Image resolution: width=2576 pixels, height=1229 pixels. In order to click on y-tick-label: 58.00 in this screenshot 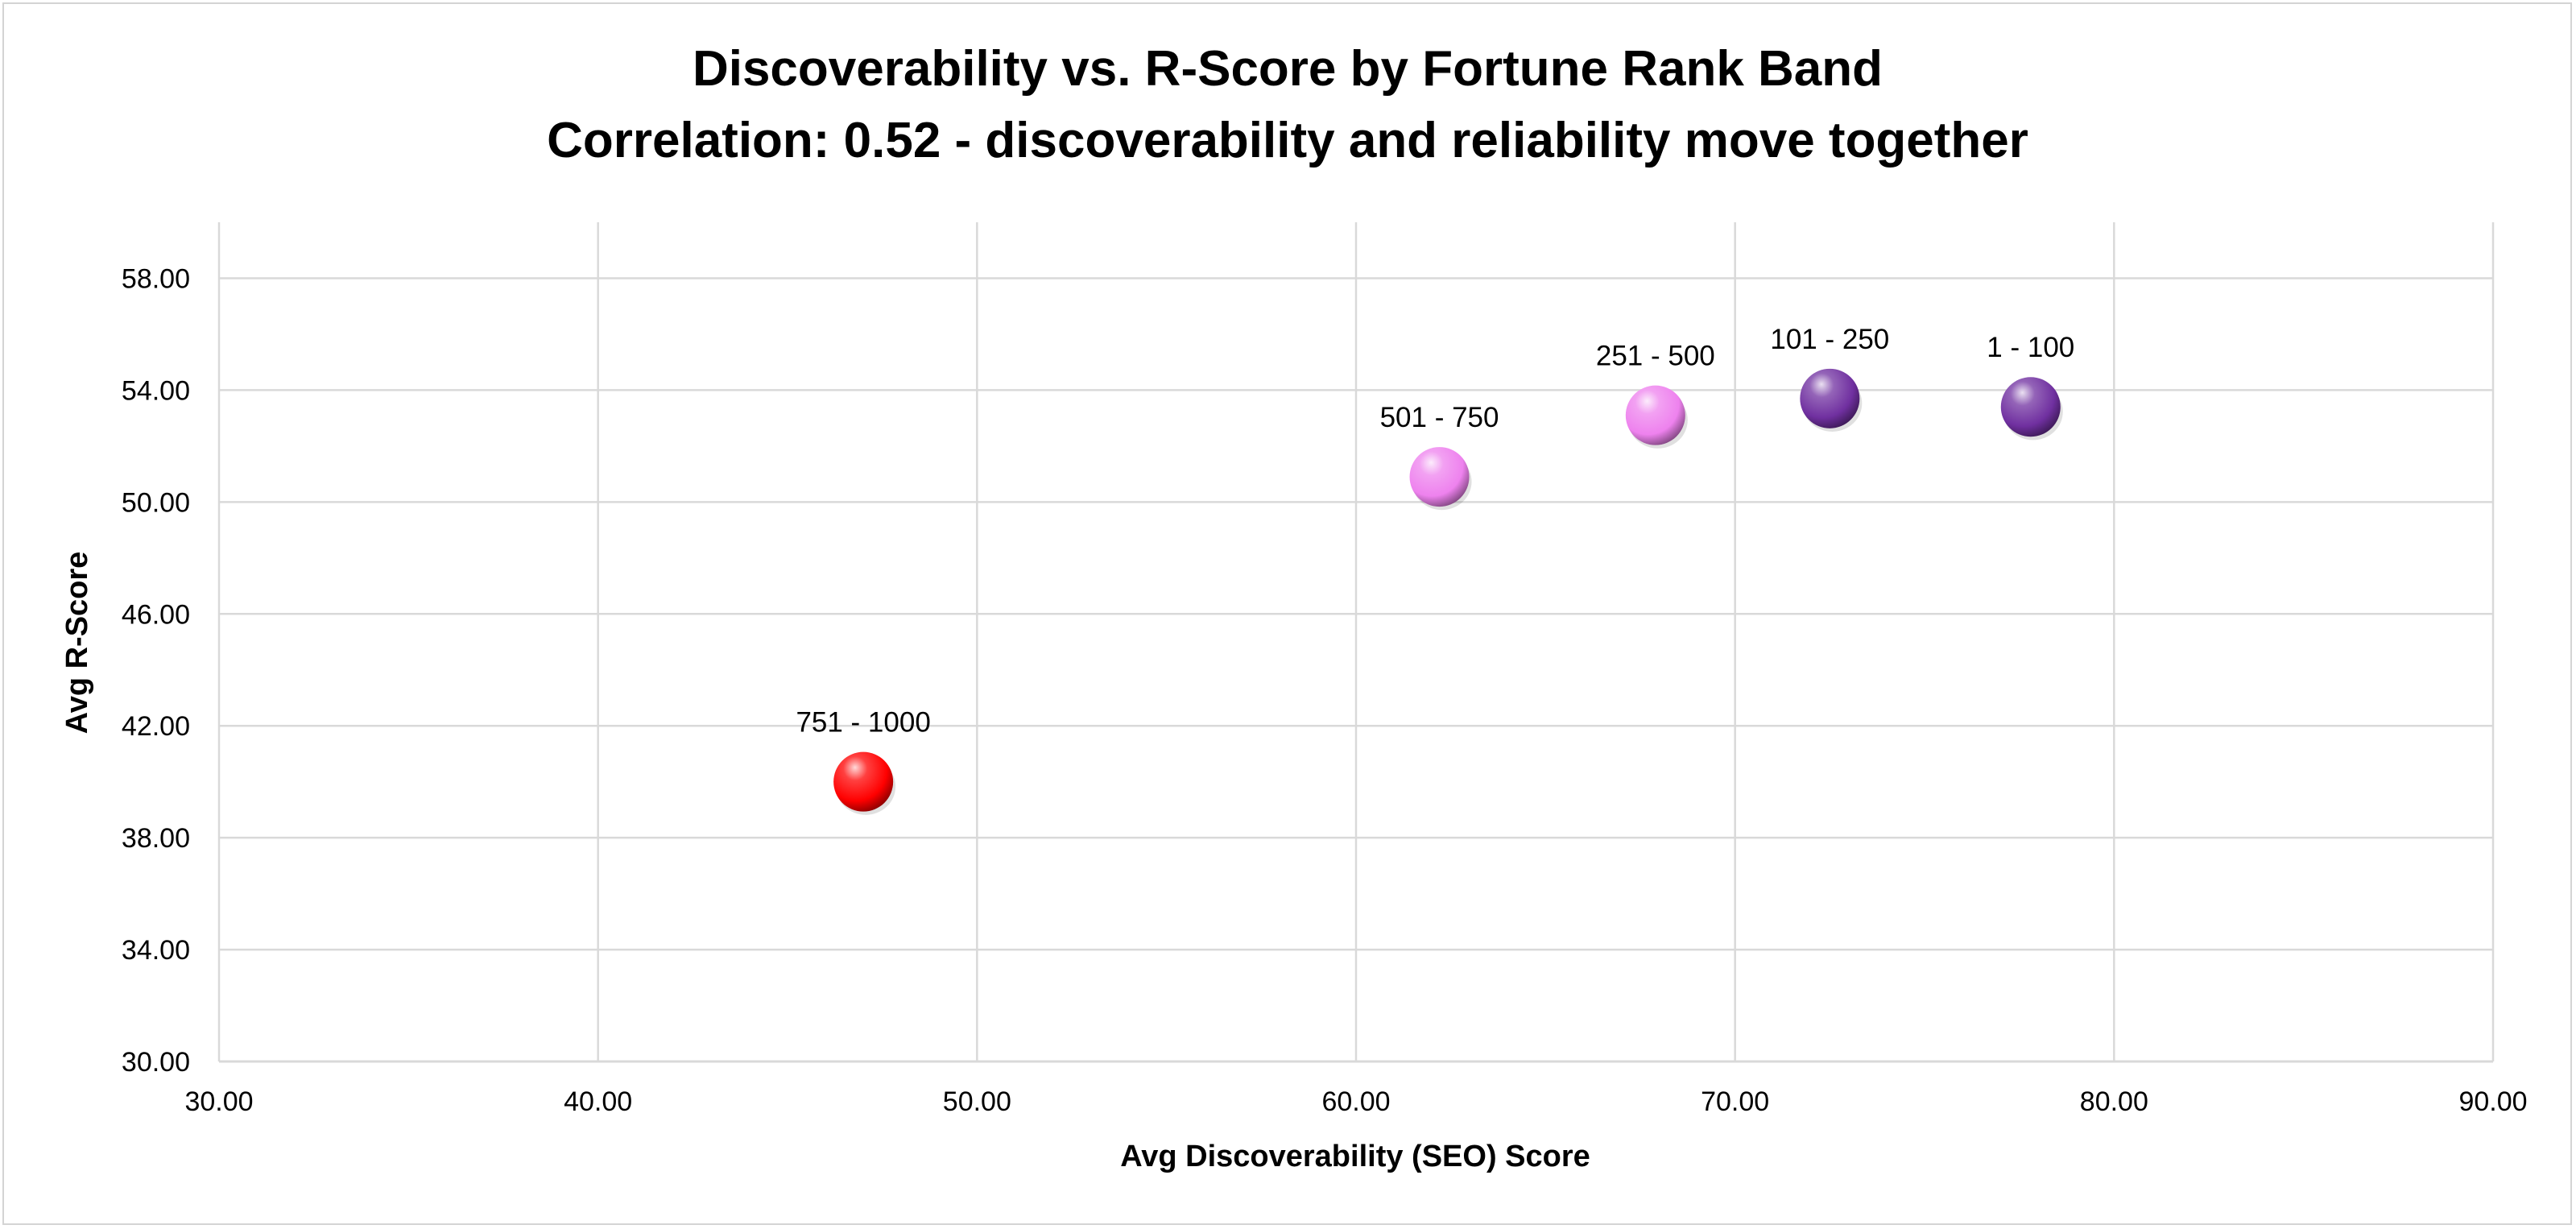, I will do `click(156, 278)`.